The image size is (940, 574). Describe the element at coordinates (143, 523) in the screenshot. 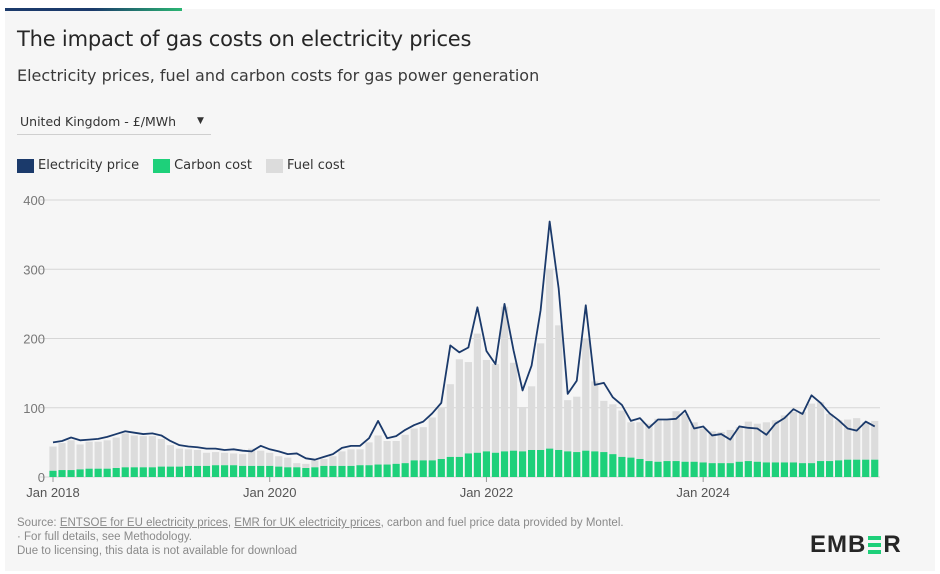

I see `entsoe-link: ENTSOE for EU electricity prices` at that location.